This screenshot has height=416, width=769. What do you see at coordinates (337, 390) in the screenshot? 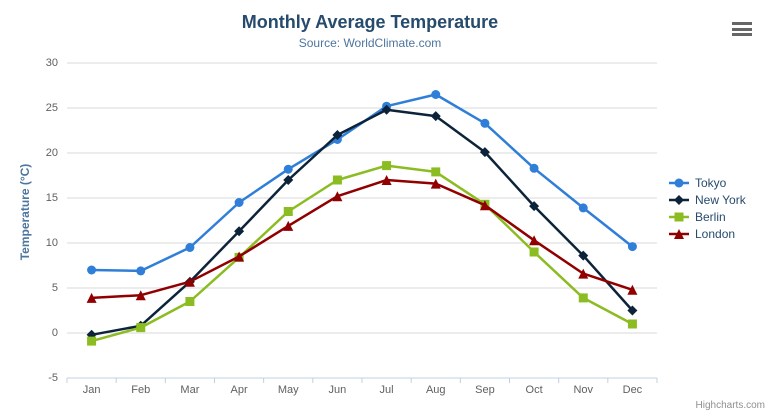
I see `x-tick-label: Jun` at bounding box center [337, 390].